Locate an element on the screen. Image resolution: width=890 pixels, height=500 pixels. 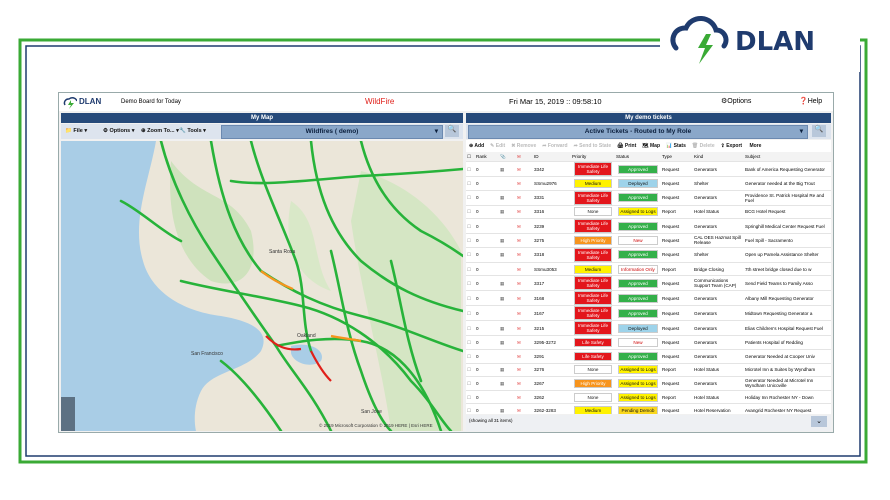
ticket-id: 3262-3283 is located at coordinates (552, 408).